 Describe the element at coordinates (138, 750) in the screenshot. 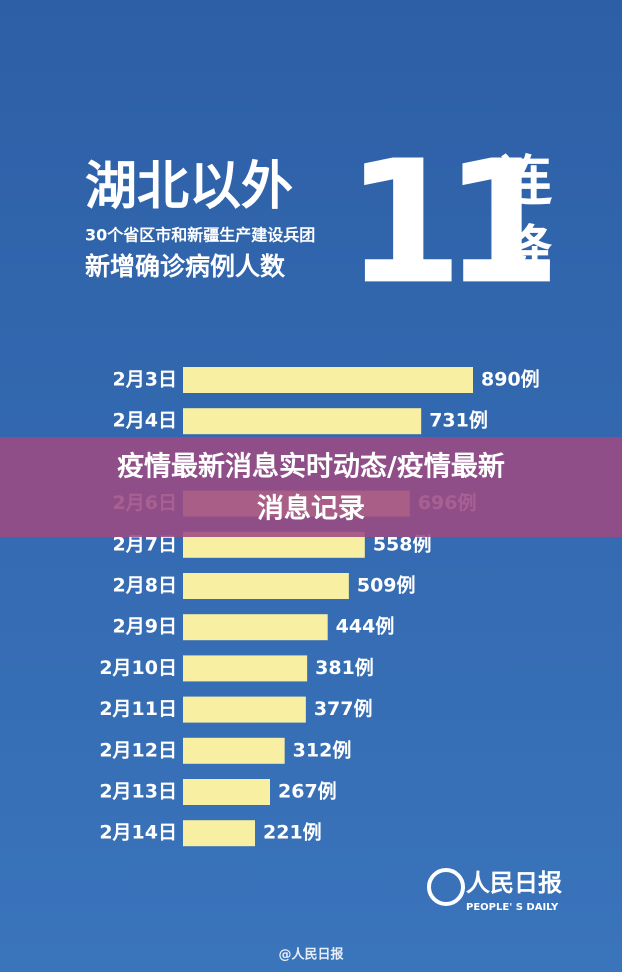

I see `category-label: 2月12日` at that location.